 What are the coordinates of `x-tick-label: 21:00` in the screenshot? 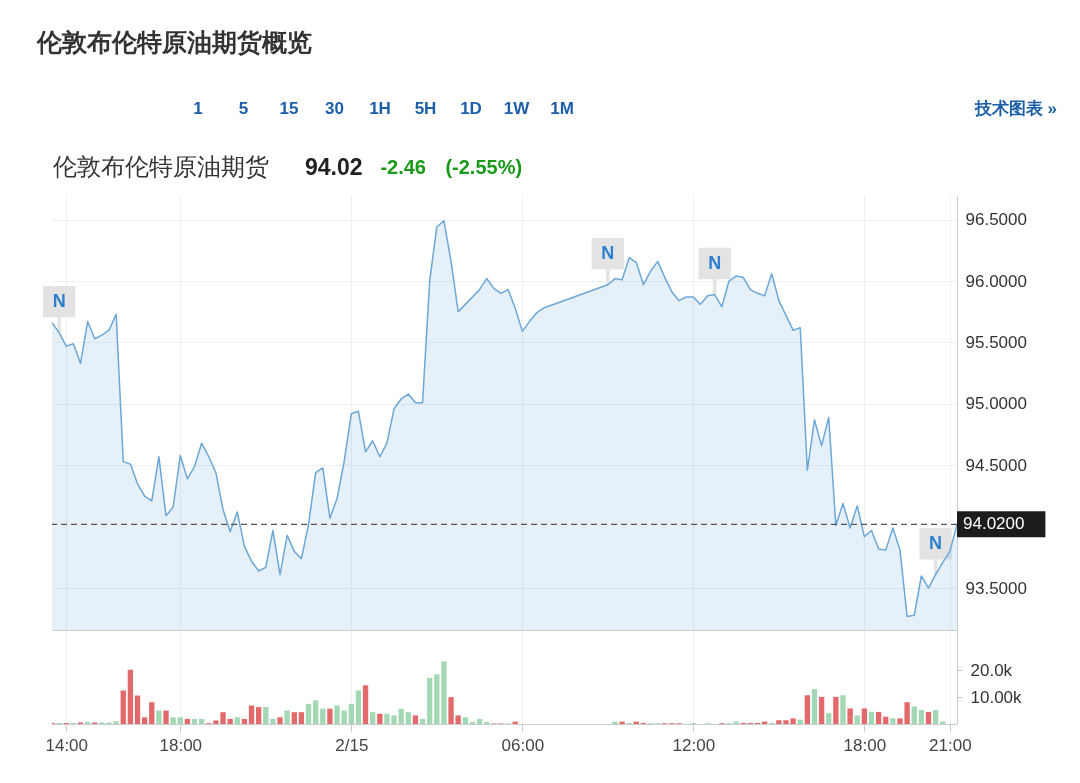 It's located at (950, 745).